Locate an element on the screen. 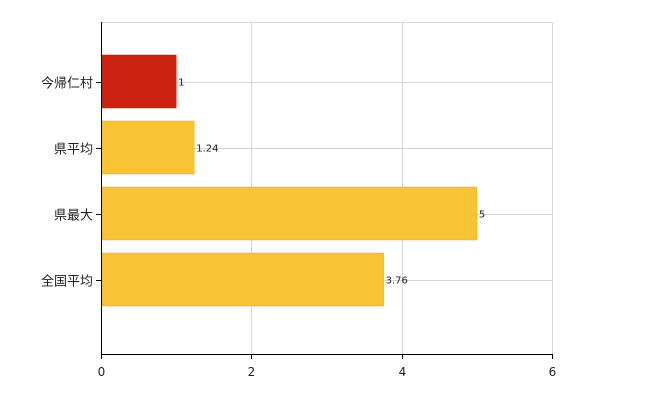  data-label: 5 is located at coordinates (482, 215).